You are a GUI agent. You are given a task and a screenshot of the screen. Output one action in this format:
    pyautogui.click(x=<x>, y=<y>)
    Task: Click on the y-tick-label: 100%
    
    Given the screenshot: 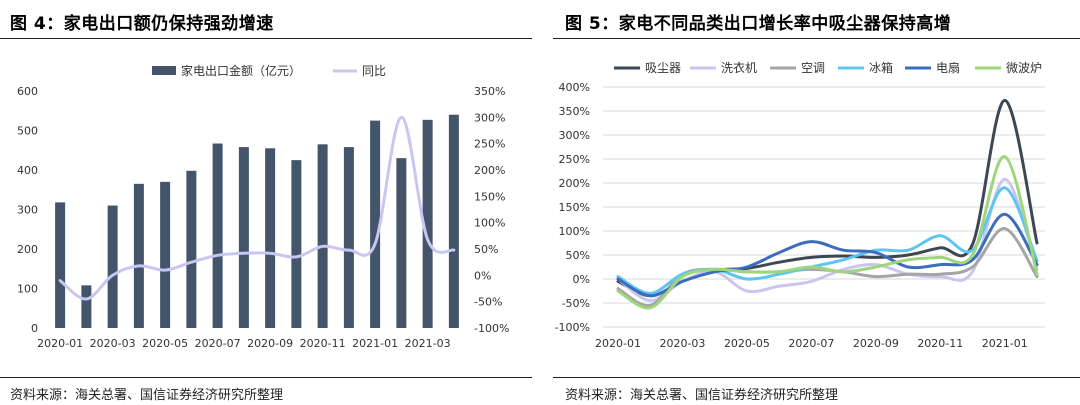 What is the action you would take?
    pyautogui.click(x=574, y=231)
    